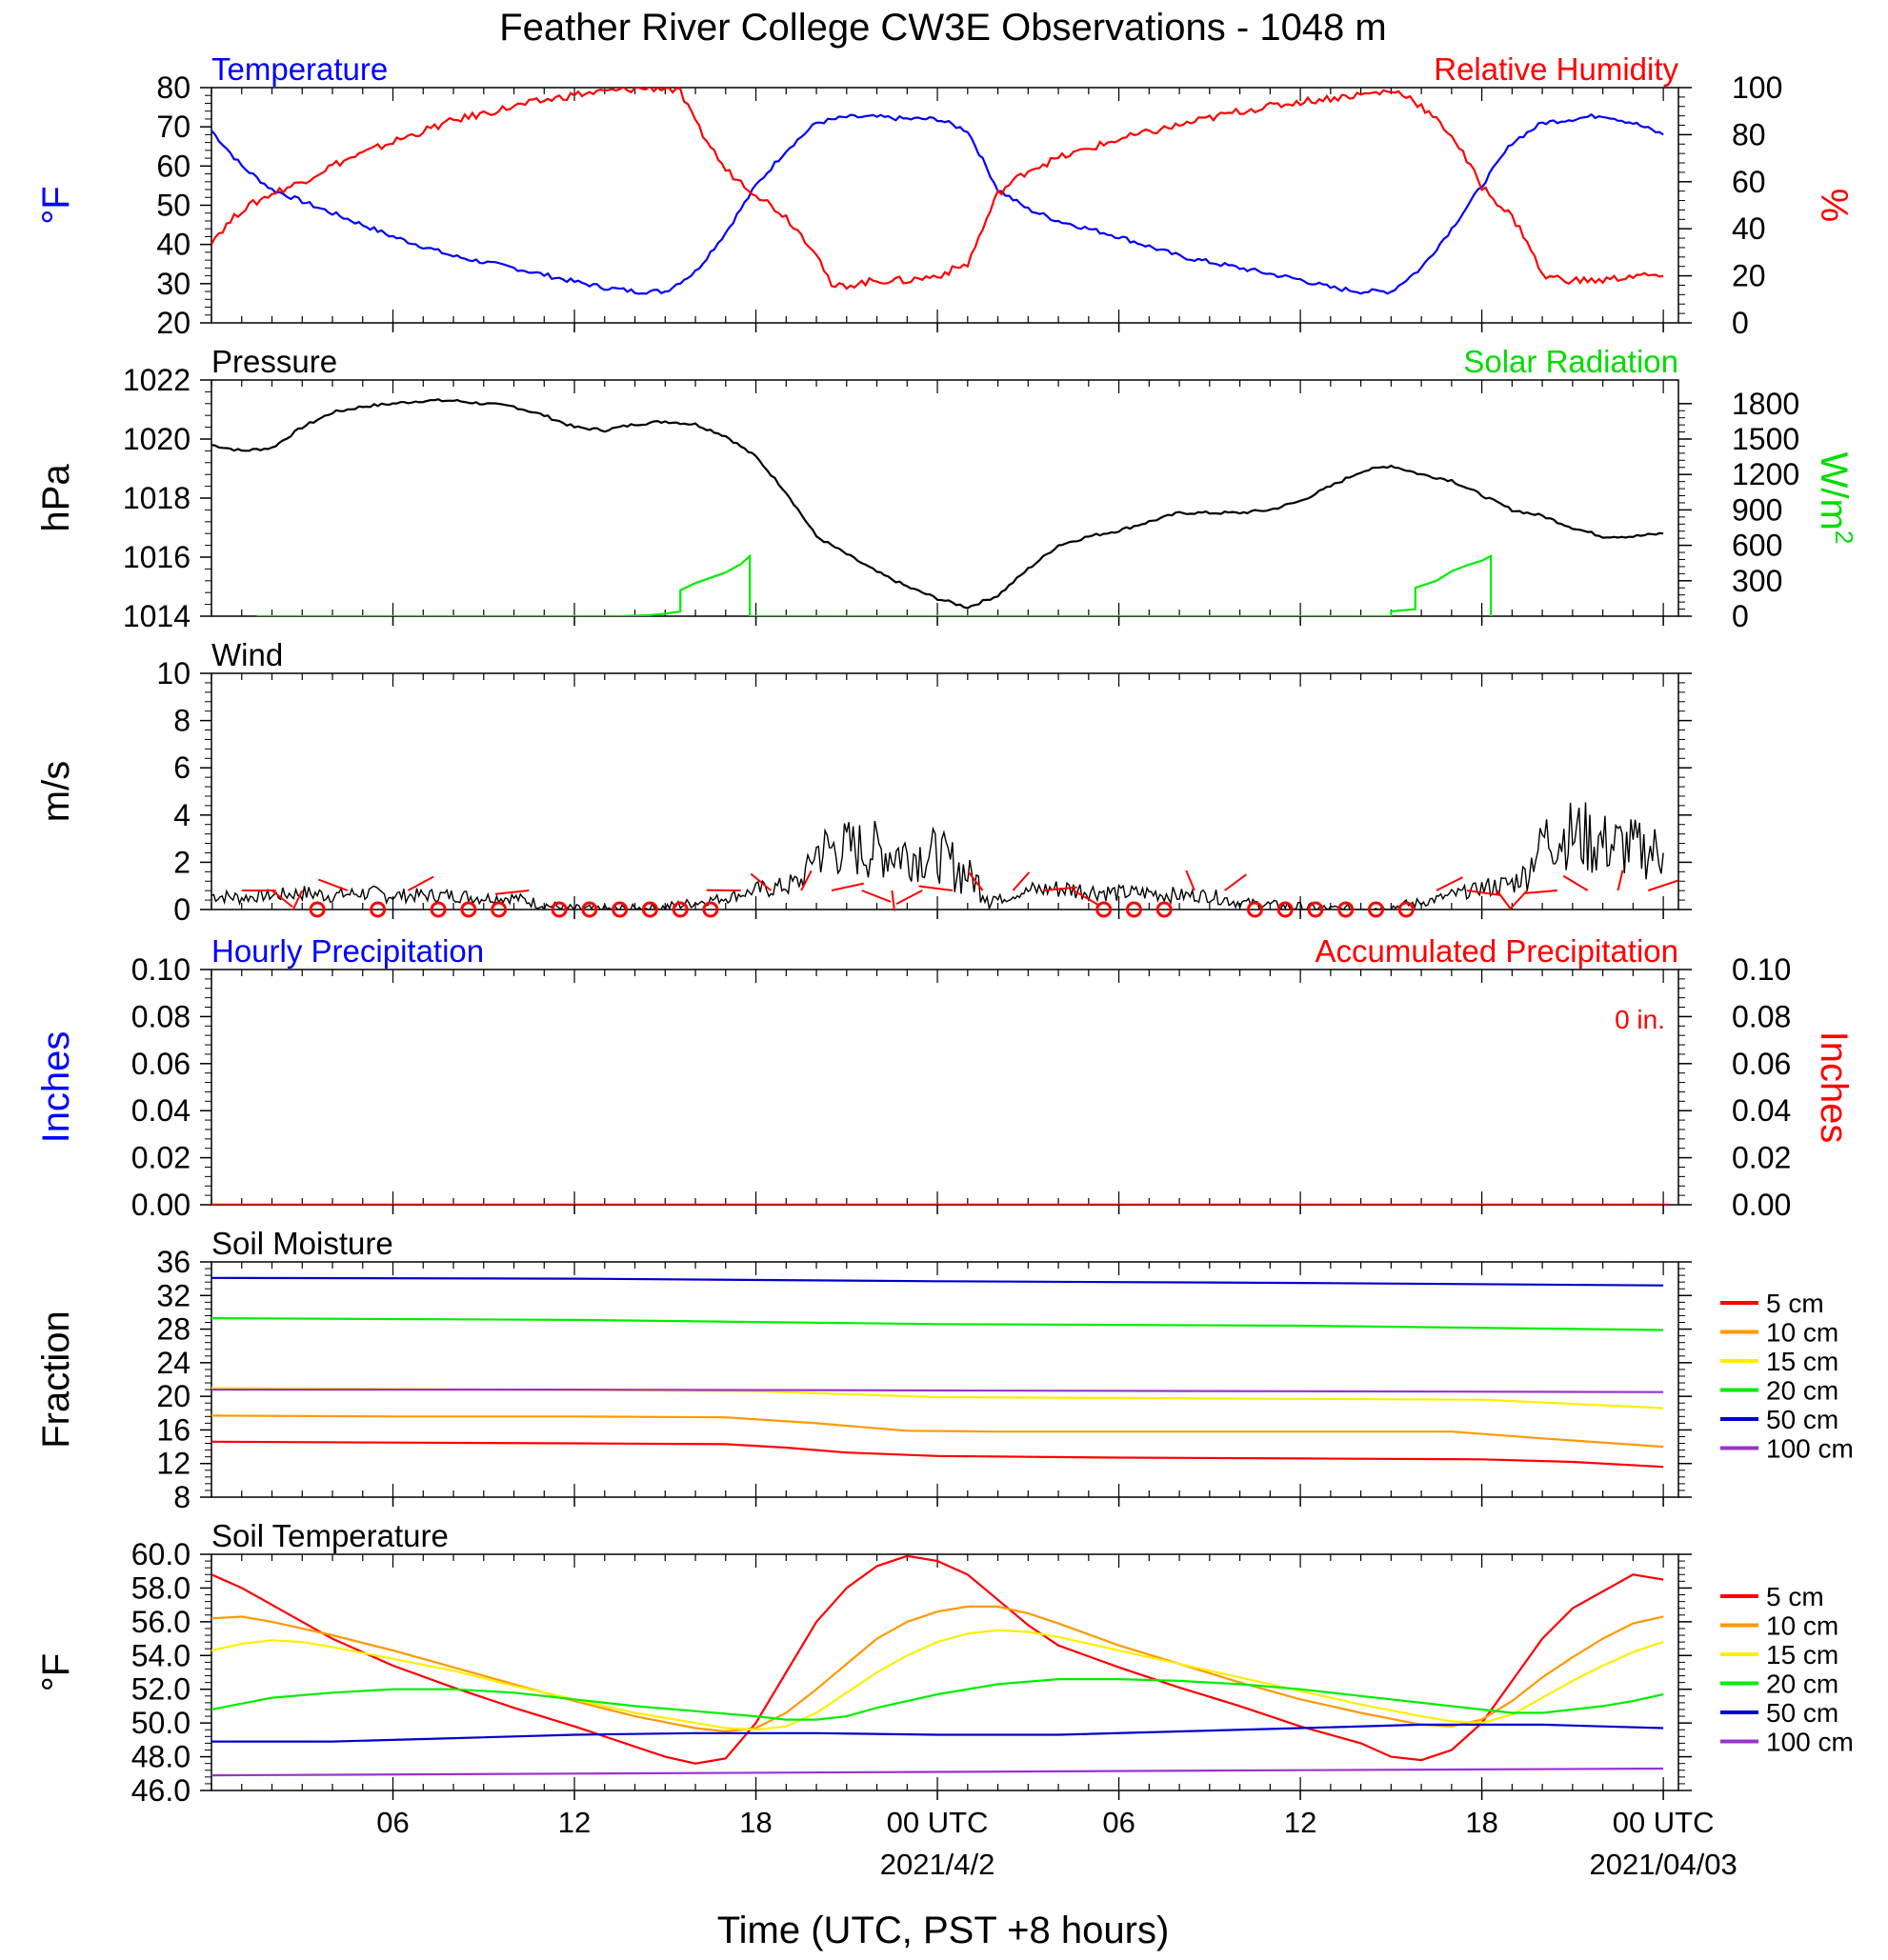 The width and height of the screenshot is (1888, 1960). What do you see at coordinates (157, 380) in the screenshot?
I see `y-tick-label-left: 1022` at bounding box center [157, 380].